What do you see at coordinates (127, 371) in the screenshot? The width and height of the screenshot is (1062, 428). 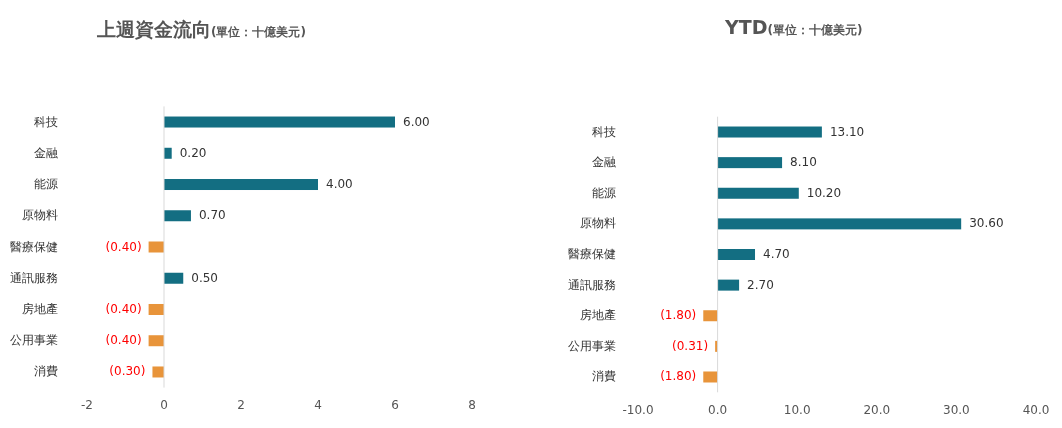 I see `data-label: (0.30)` at bounding box center [127, 371].